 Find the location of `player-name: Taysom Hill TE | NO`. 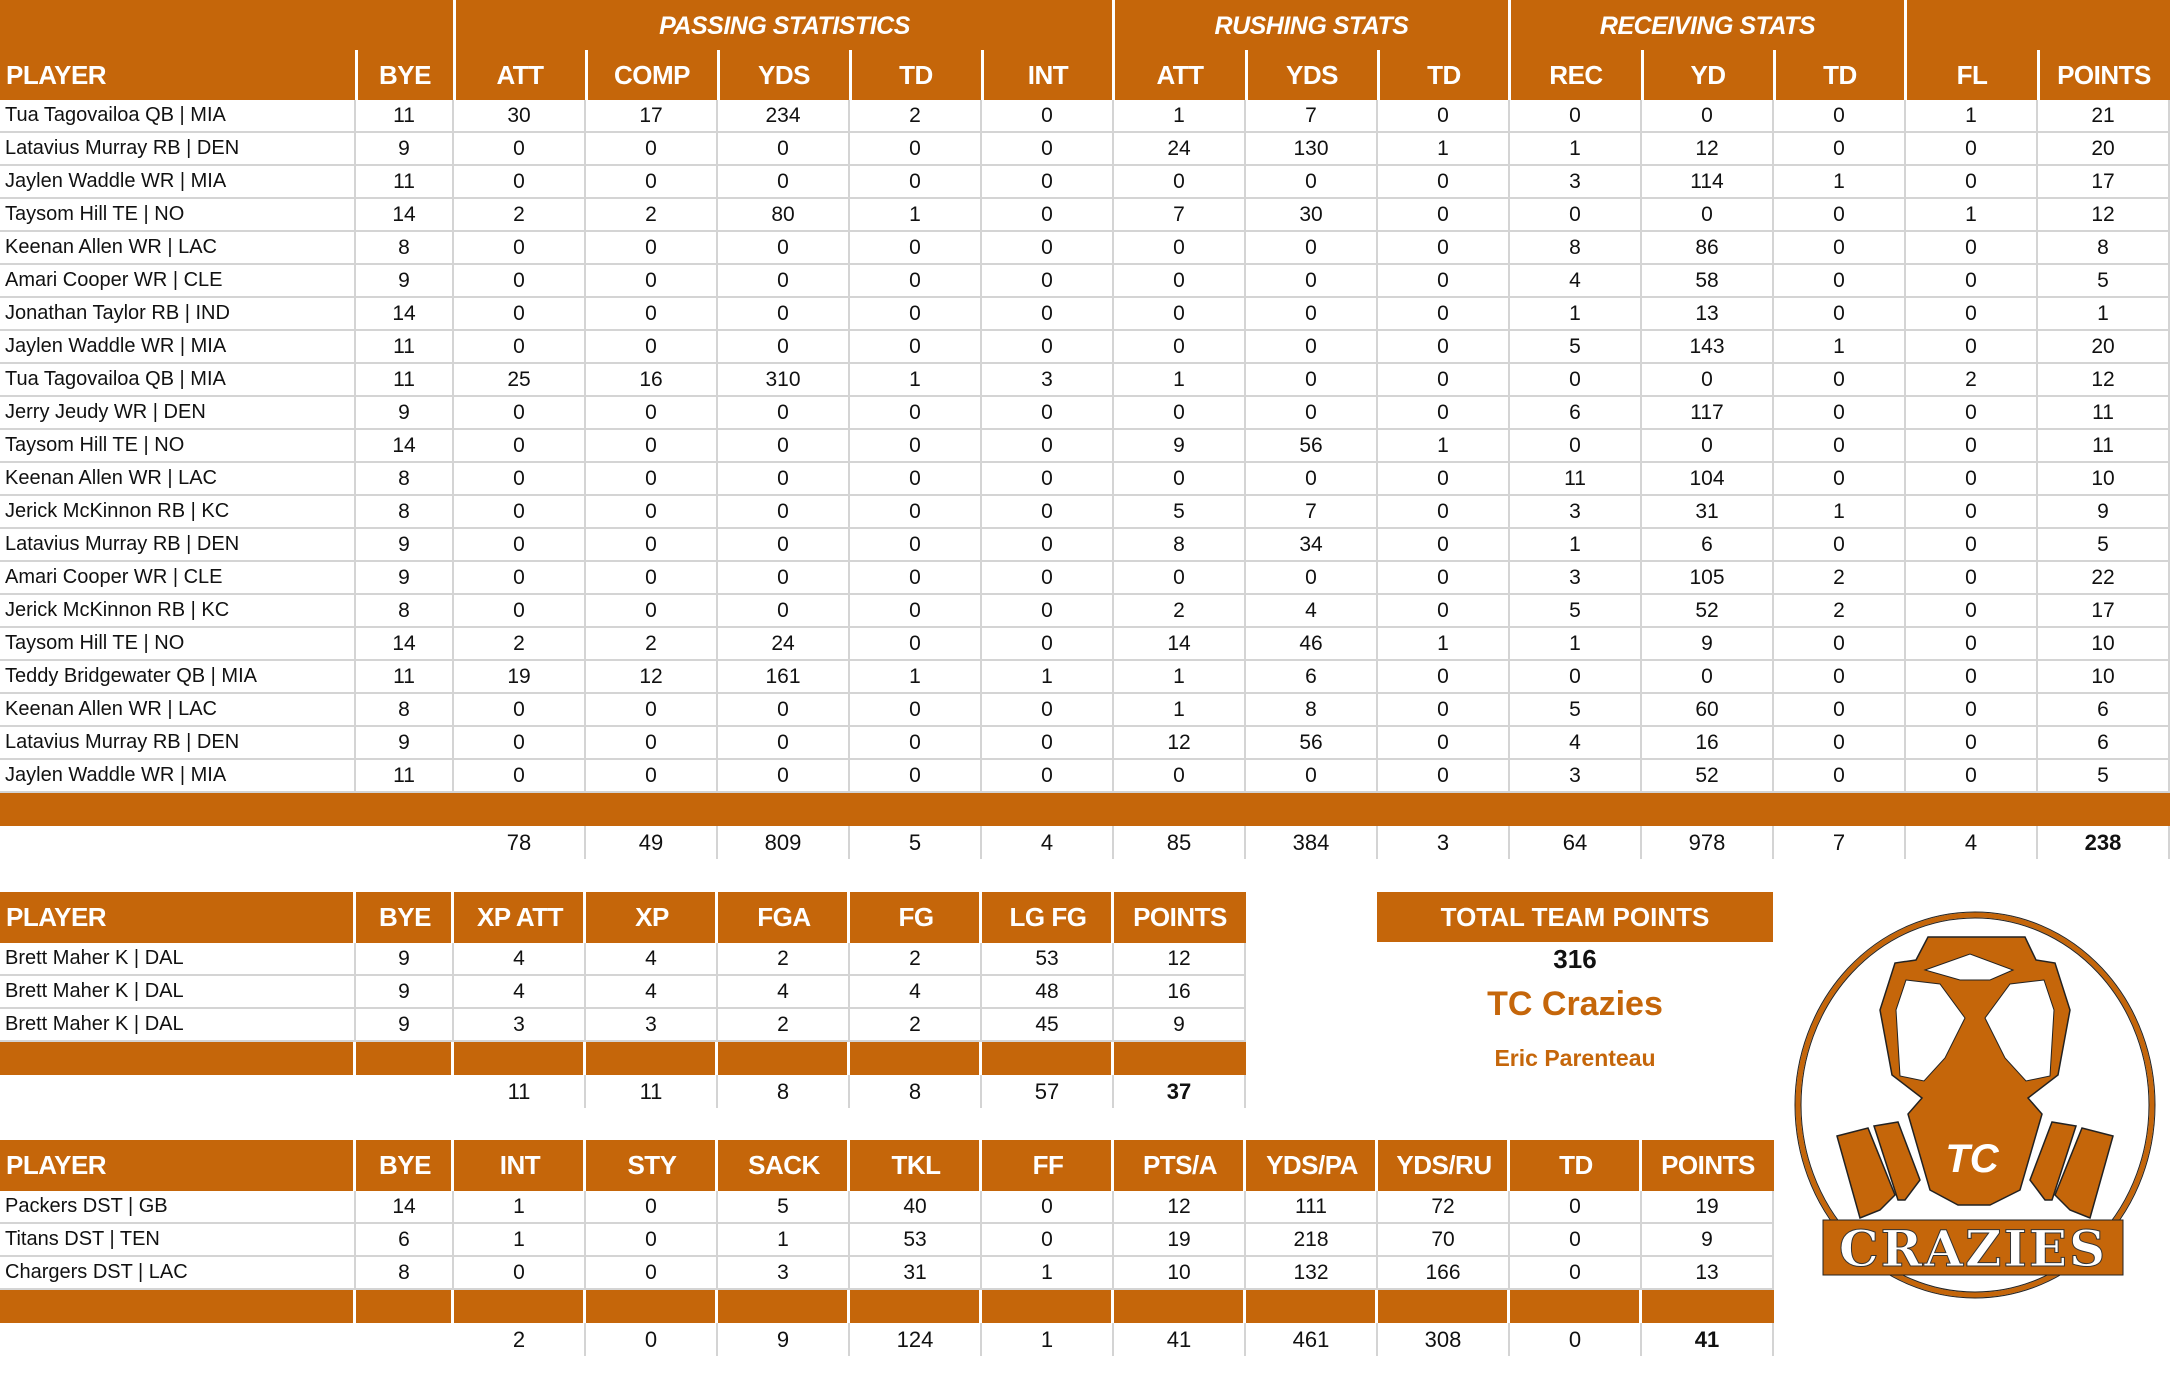

player-name: Taysom Hill TE | NO is located at coordinates (178, 643).